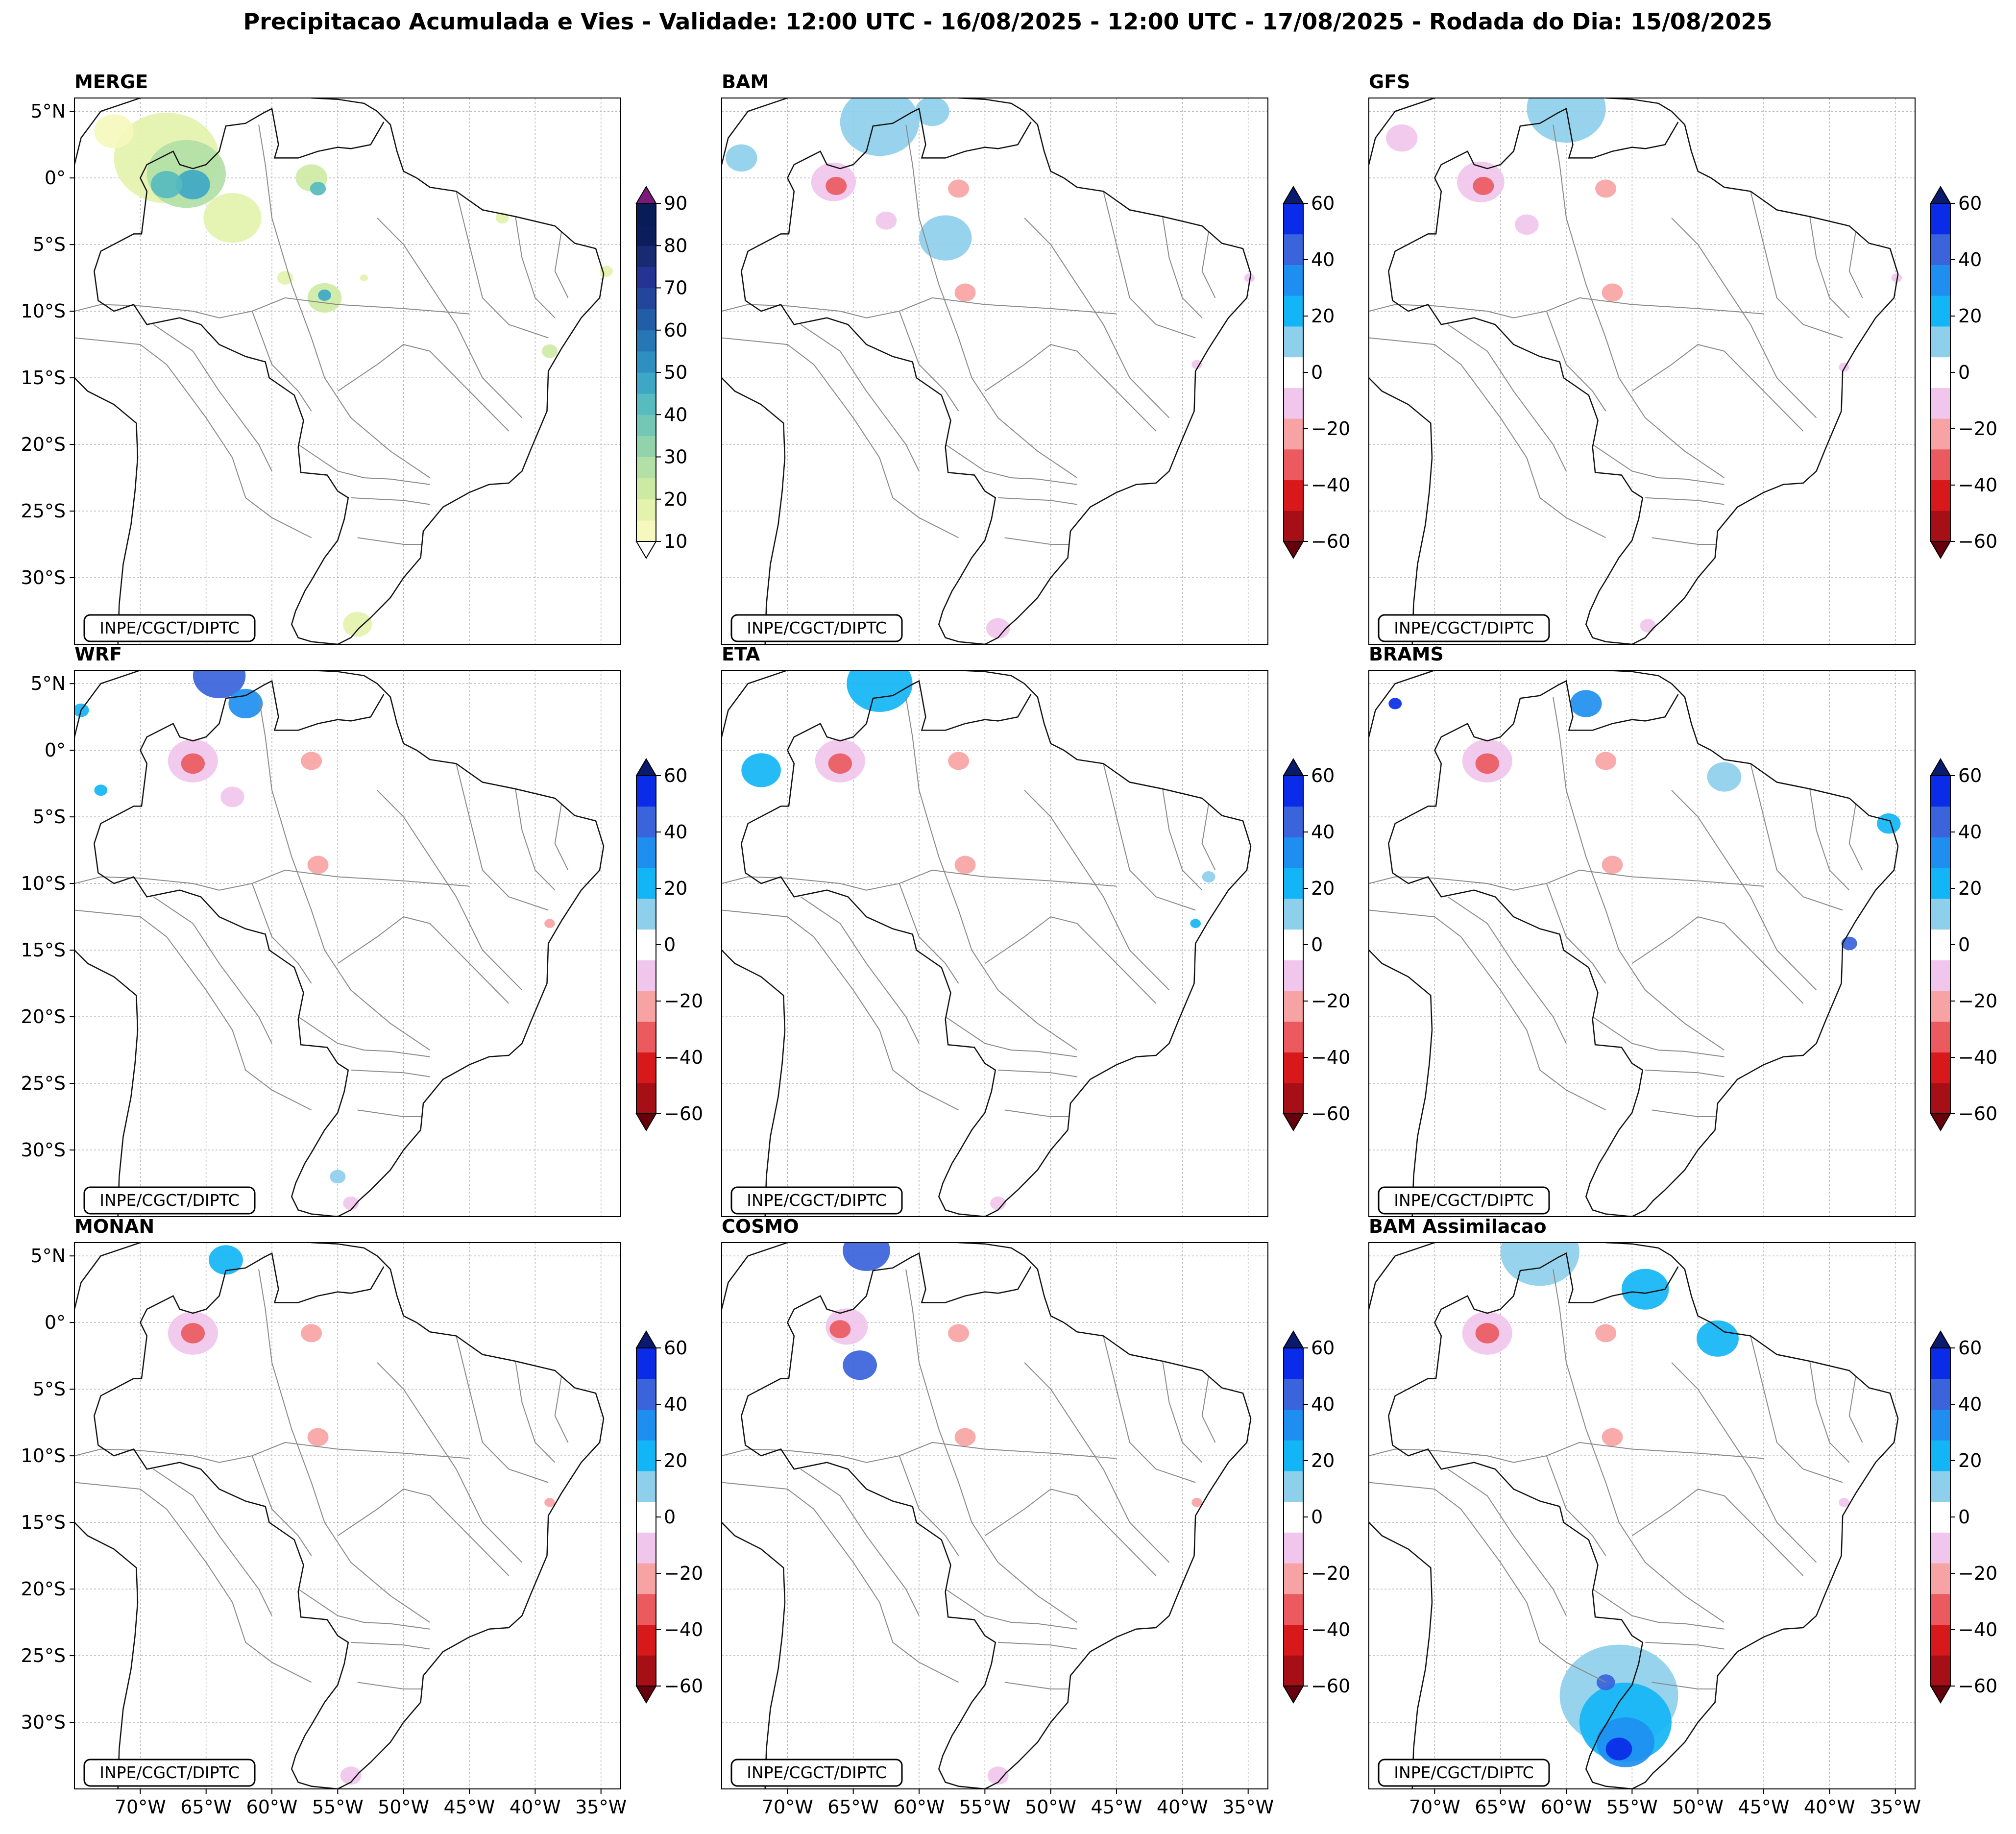  Describe the element at coordinates (816, 628) in the screenshot. I see `credit-box` at that location.